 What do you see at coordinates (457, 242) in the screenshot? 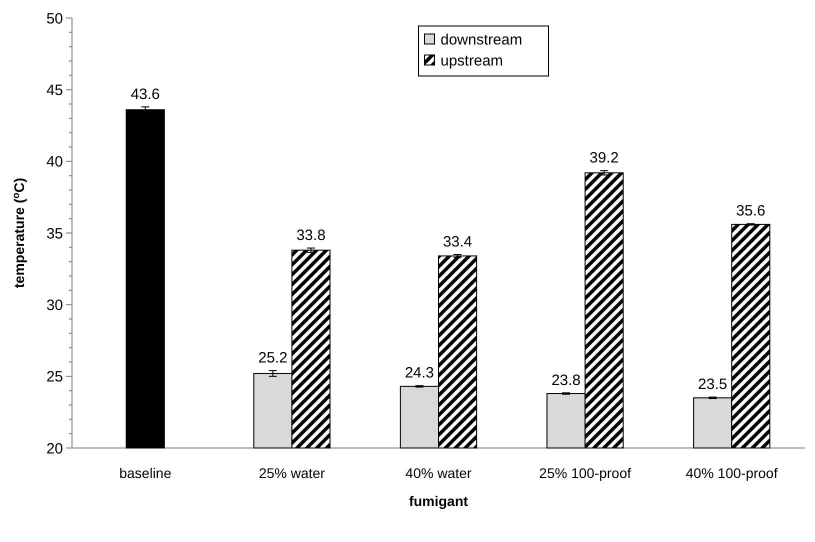
I see `data-label: 33.4` at bounding box center [457, 242].